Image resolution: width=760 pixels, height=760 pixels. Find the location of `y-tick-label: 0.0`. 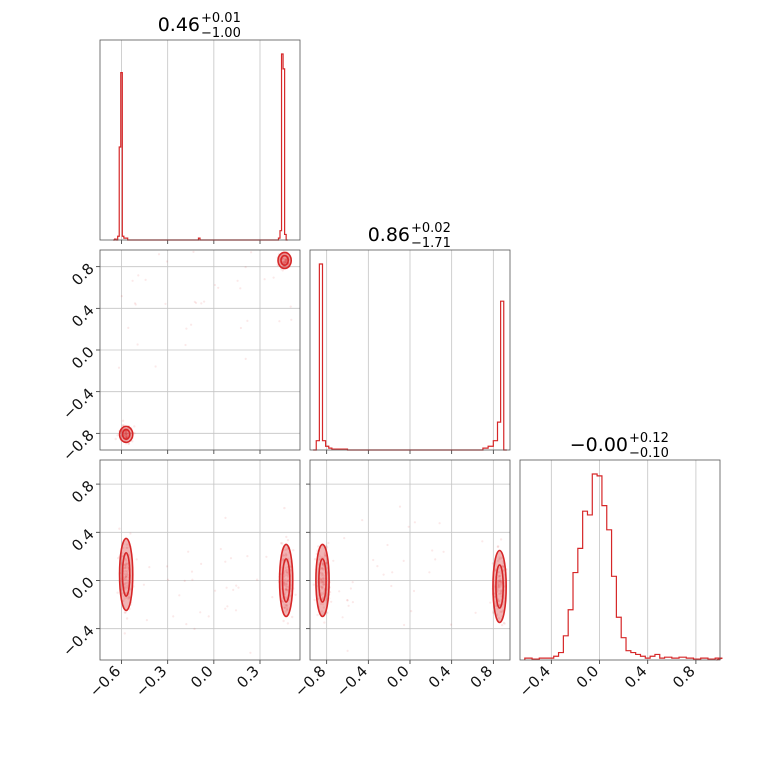

y-tick-label: 0.0 is located at coordinates (83, 358).